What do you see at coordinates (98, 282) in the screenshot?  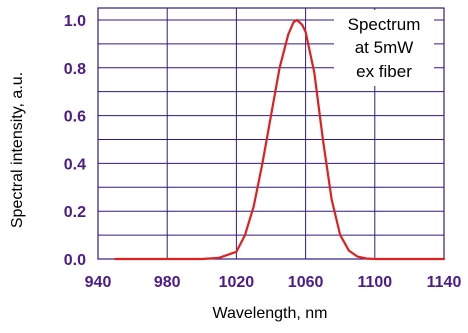 I see `x-tick-label: 940` at bounding box center [98, 282].